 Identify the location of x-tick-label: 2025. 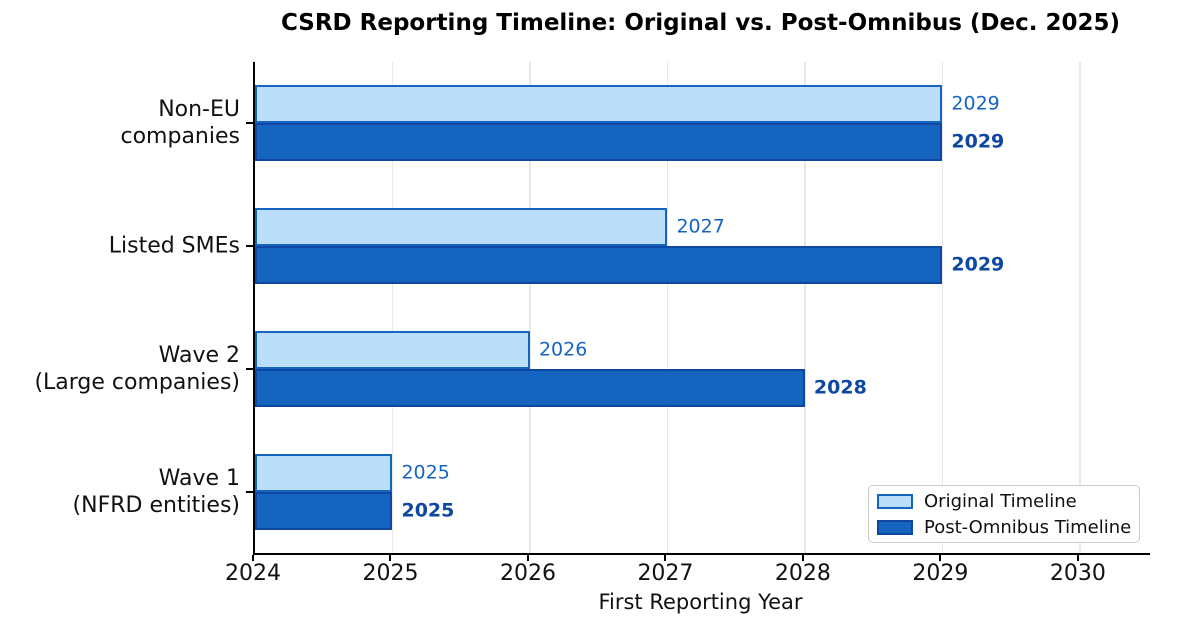
(390, 573).